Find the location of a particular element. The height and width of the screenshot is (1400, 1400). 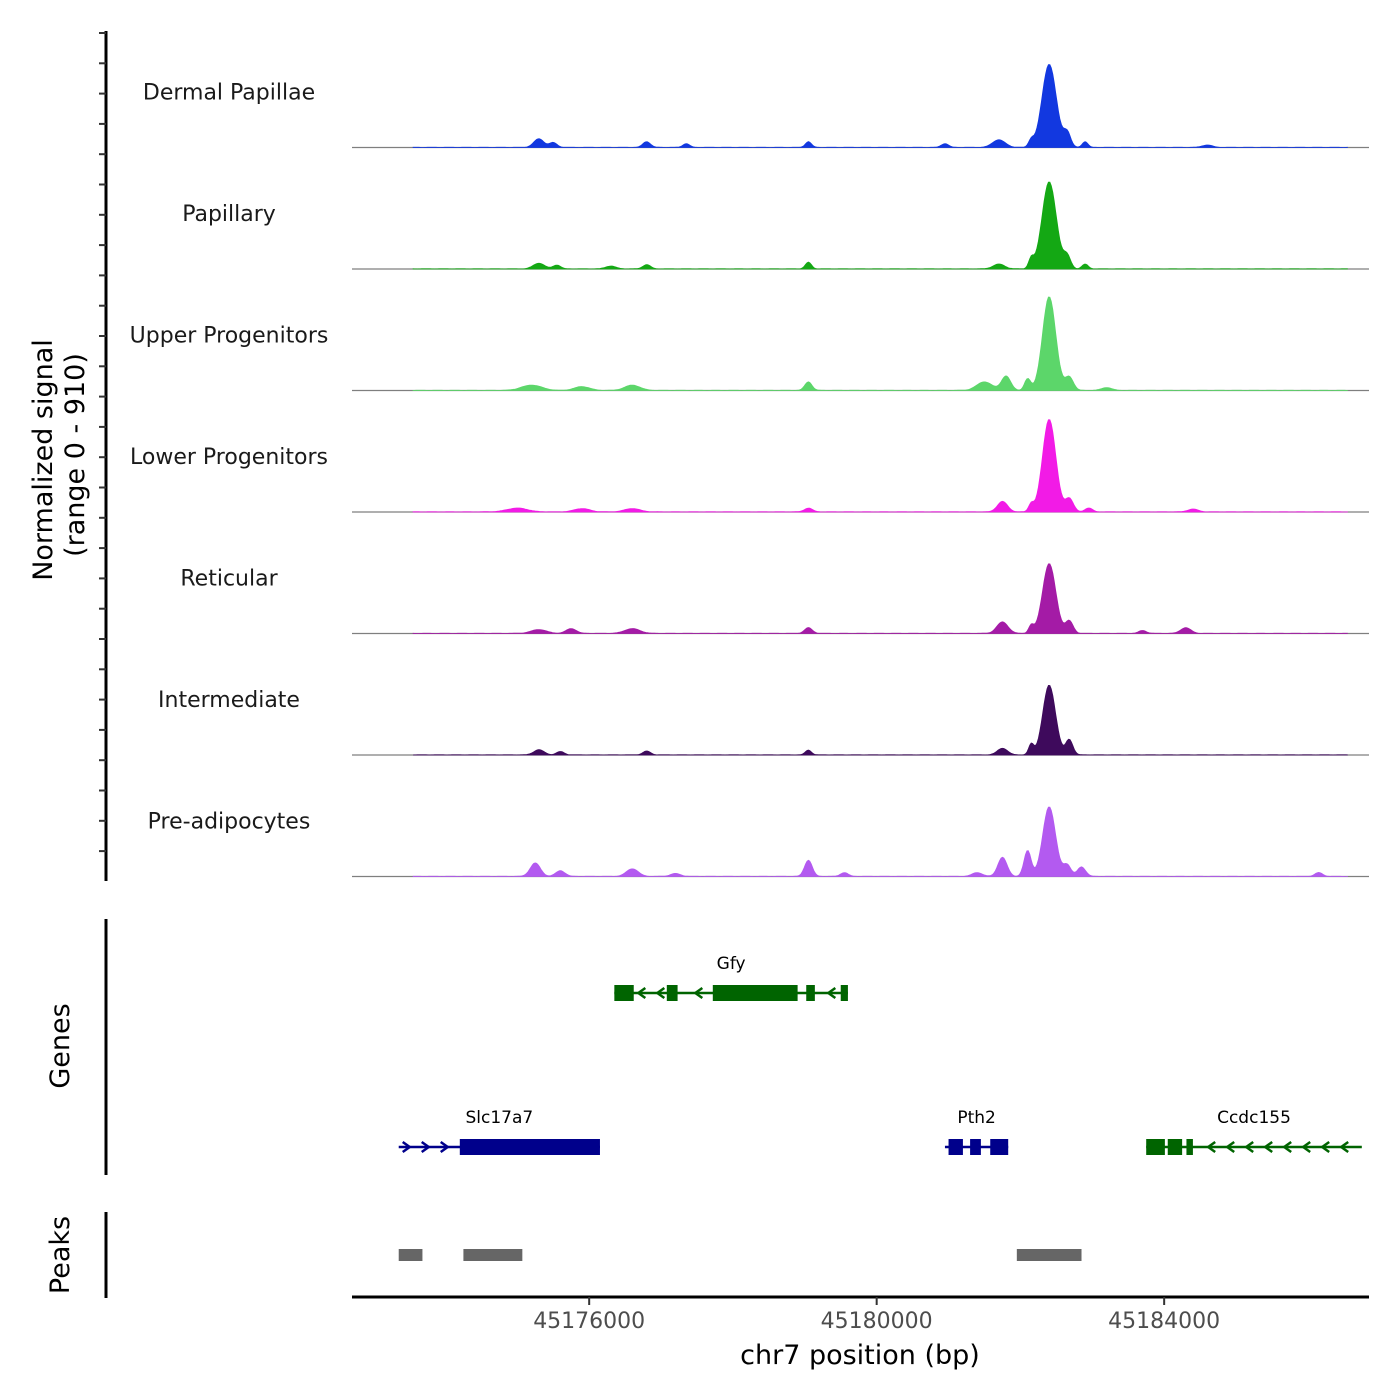

track-pre-adipocytes: Pre-adipocytes is located at coordinates (758, 842).